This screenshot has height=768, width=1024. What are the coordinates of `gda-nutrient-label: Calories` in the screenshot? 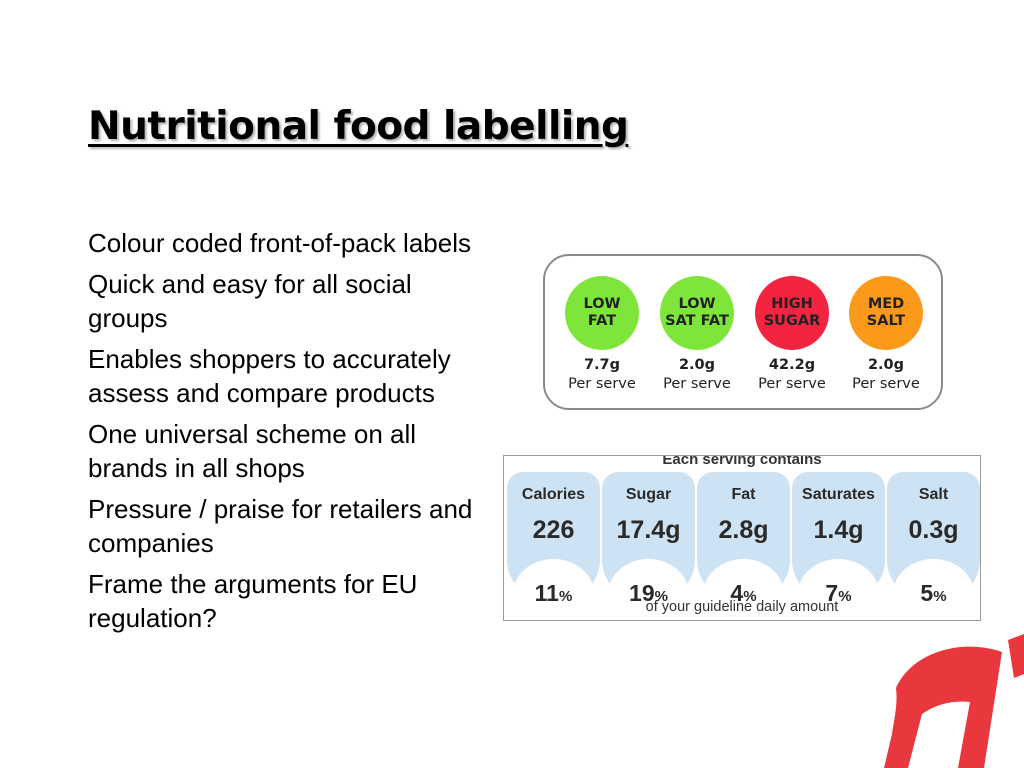 It's located at (553, 494).